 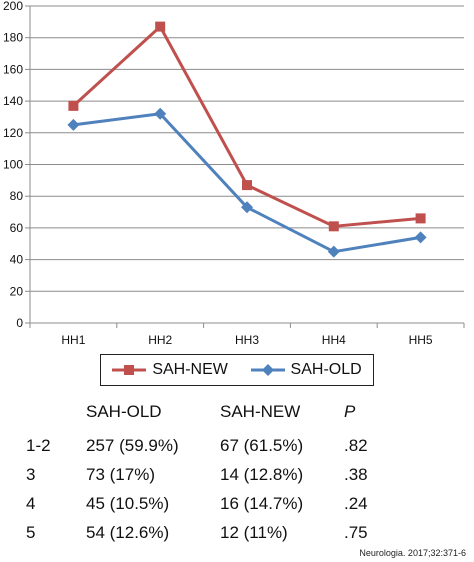 I want to click on table-cell-group: 1-2, so click(x=38, y=445).